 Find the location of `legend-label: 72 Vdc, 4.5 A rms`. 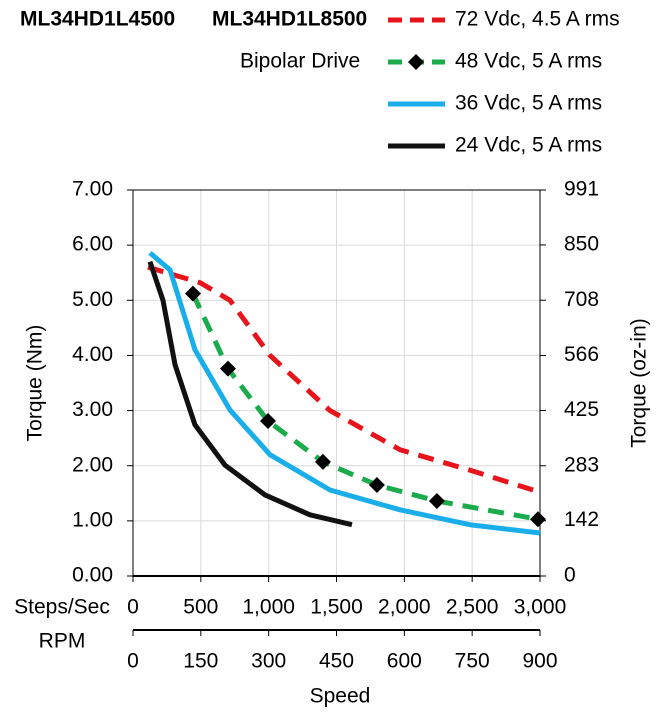

legend-label: 72 Vdc, 4.5 A rms is located at coordinates (537, 19).